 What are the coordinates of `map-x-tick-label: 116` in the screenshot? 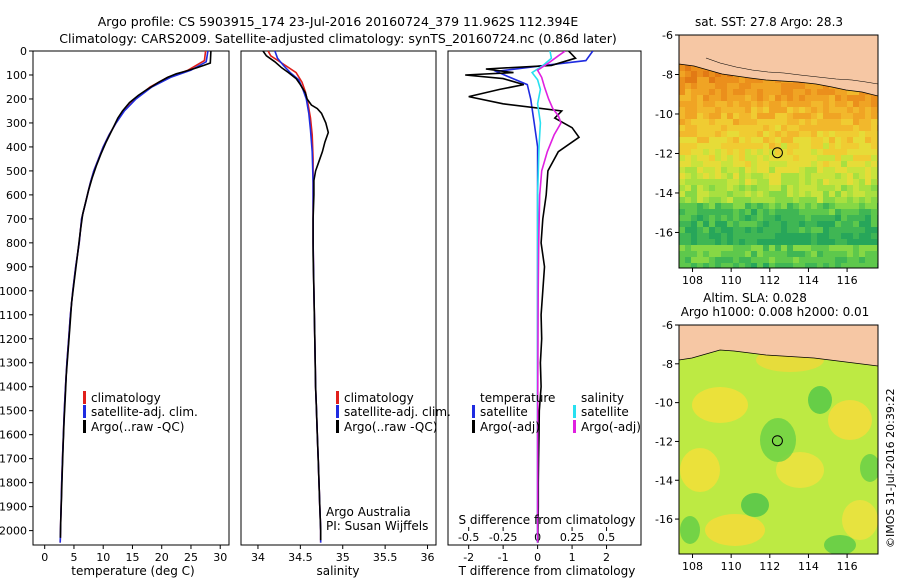 It's located at (847, 280).